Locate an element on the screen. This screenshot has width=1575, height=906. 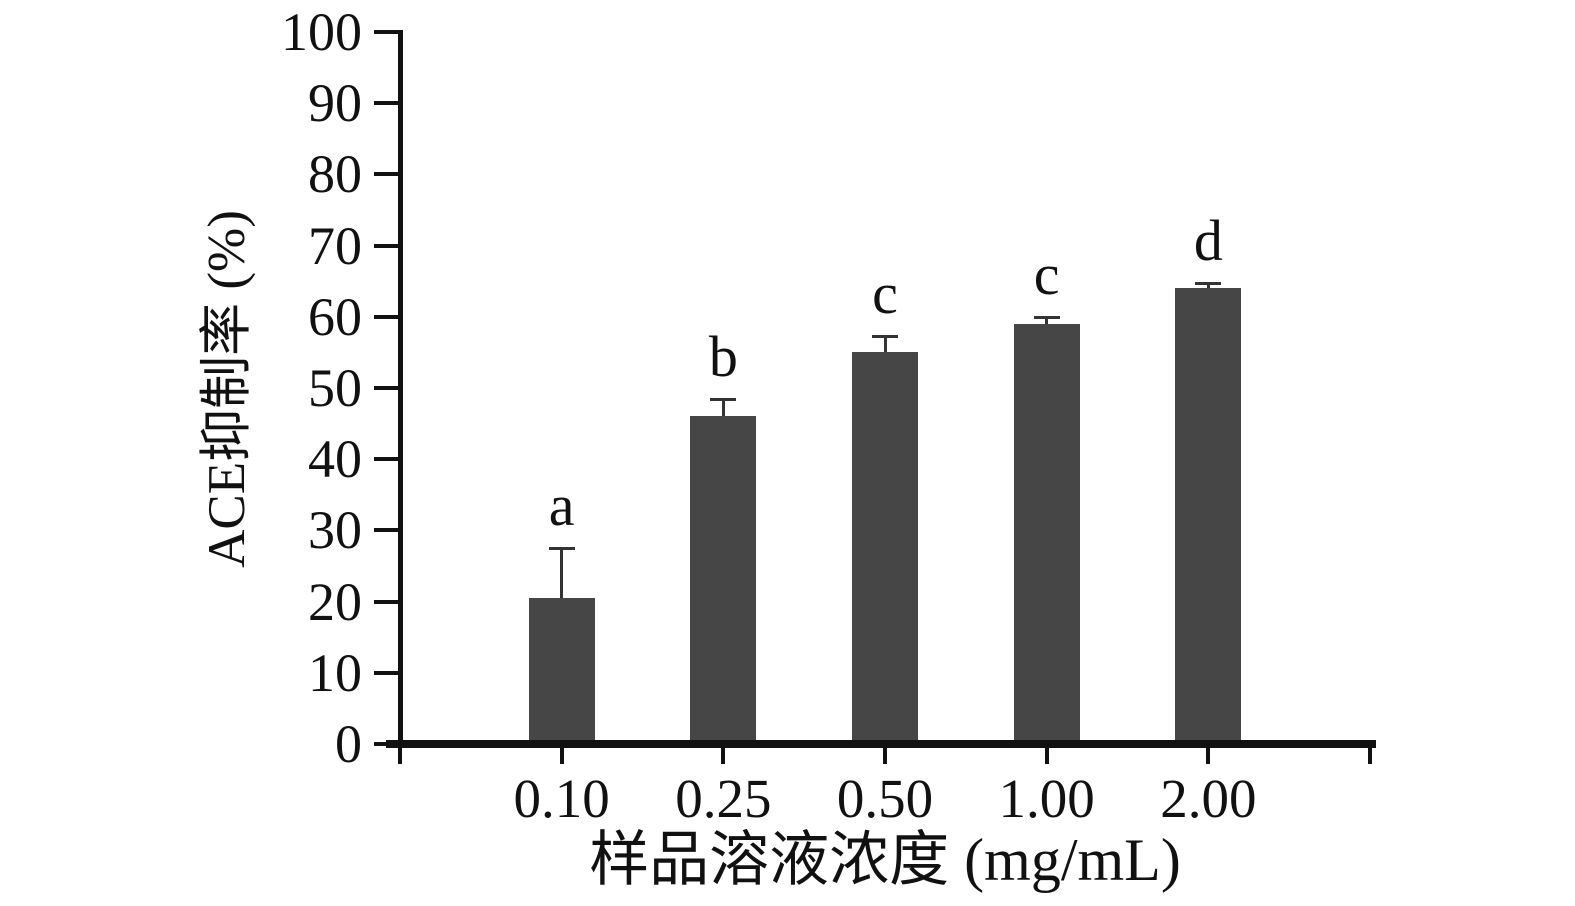
x-tick-label: 2.00 is located at coordinates (1208, 798).